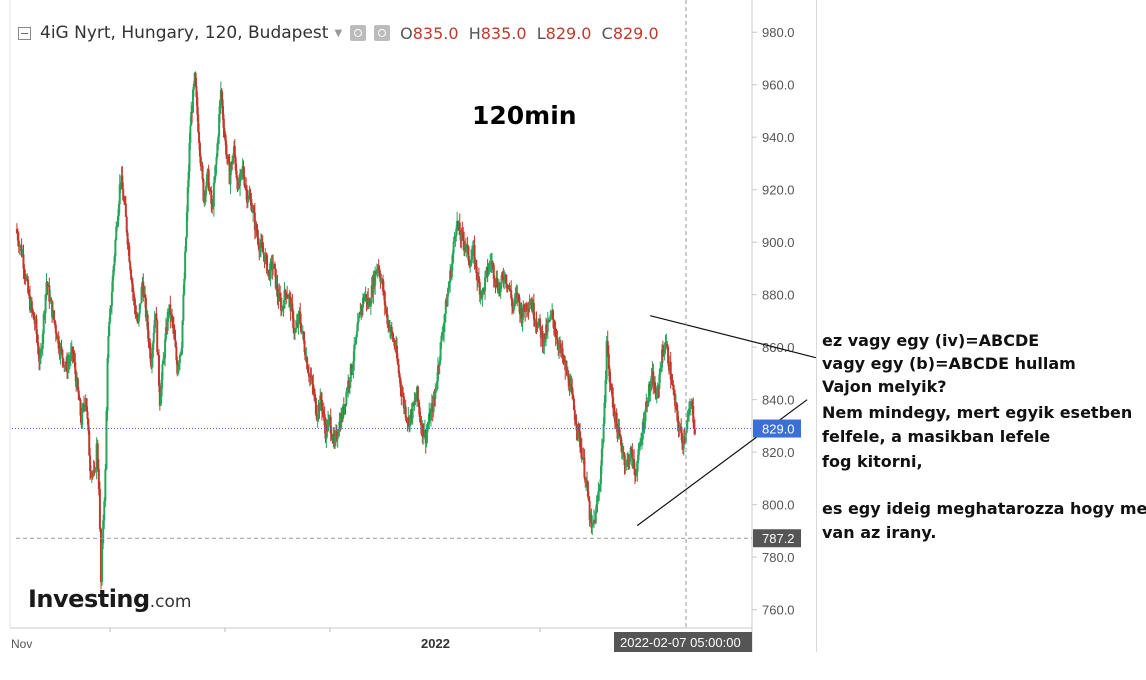 This screenshot has height=680, width=1146. What do you see at coordinates (170, 602) in the screenshot?
I see `logo-suffix: .com` at bounding box center [170, 602].